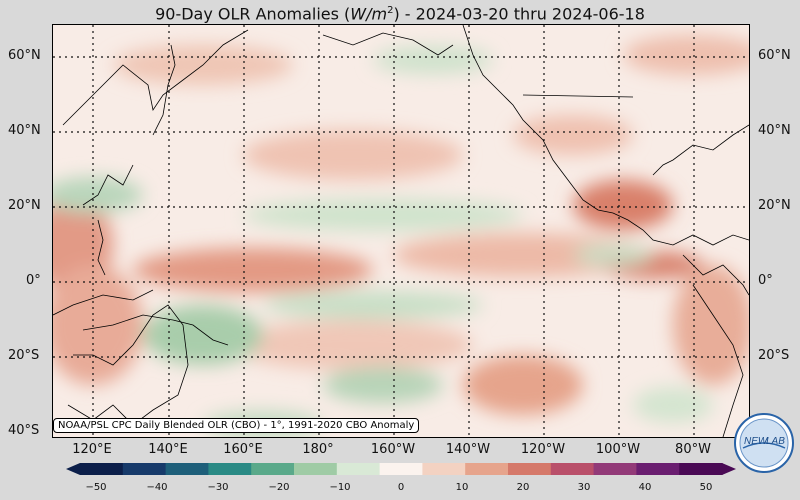 The width and height of the screenshot is (800, 500). I want to click on lon-label-80w: 80°W, so click(693, 449).